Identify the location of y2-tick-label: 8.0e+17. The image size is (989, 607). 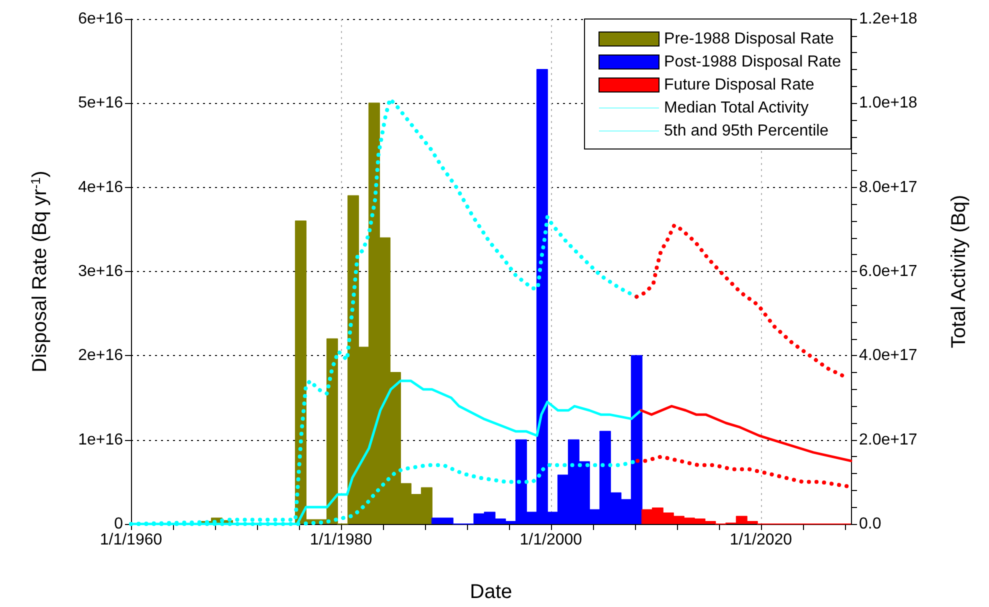
(888, 187).